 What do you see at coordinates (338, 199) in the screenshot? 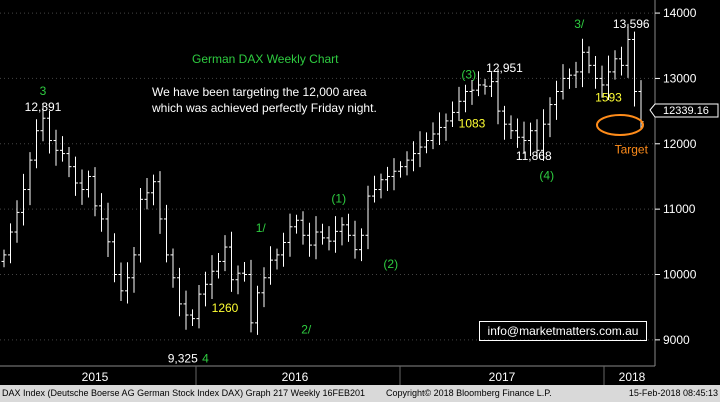
I see `annotation-label: (1)` at bounding box center [338, 199].